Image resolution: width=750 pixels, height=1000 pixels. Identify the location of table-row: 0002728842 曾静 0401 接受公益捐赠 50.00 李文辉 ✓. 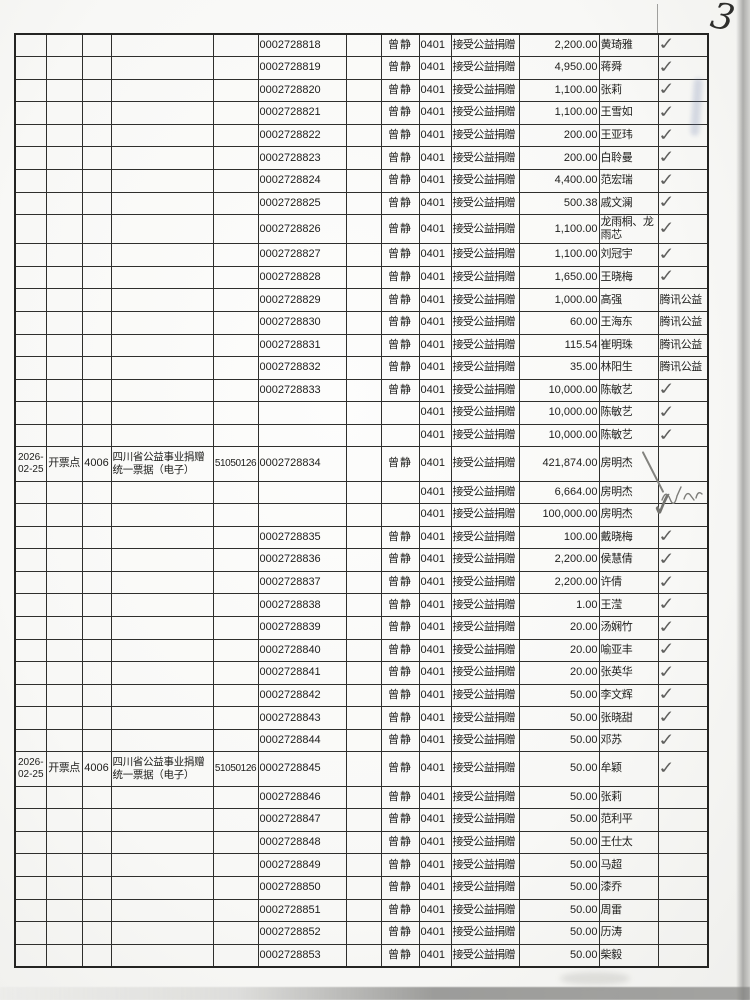
(361, 695).